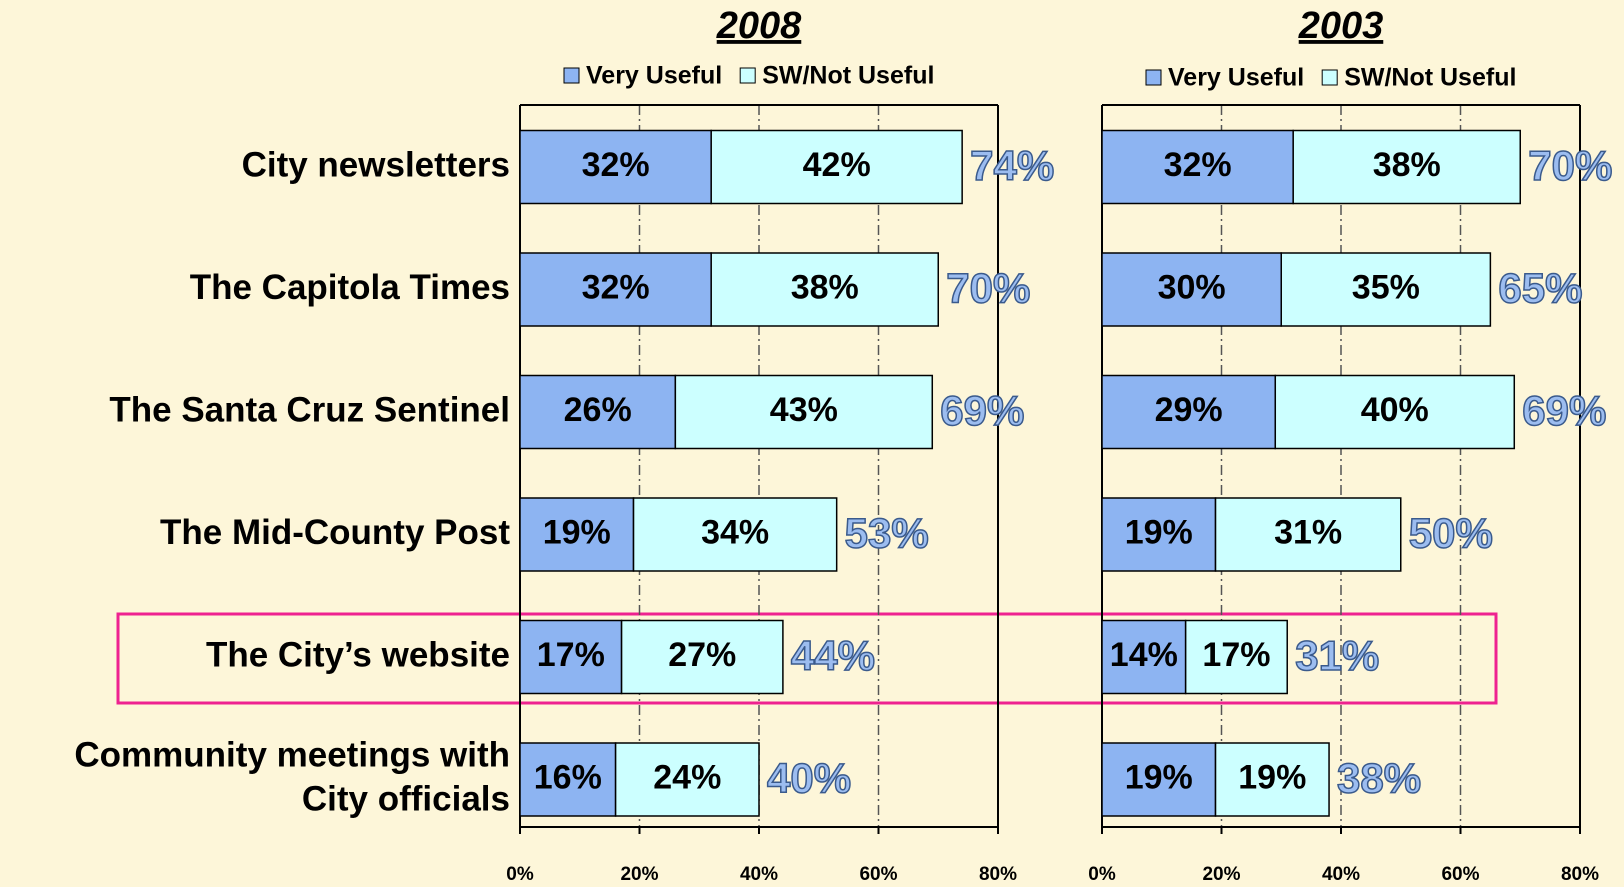 The image size is (1624, 887). I want to click on value-label: 40%, so click(1395, 410).